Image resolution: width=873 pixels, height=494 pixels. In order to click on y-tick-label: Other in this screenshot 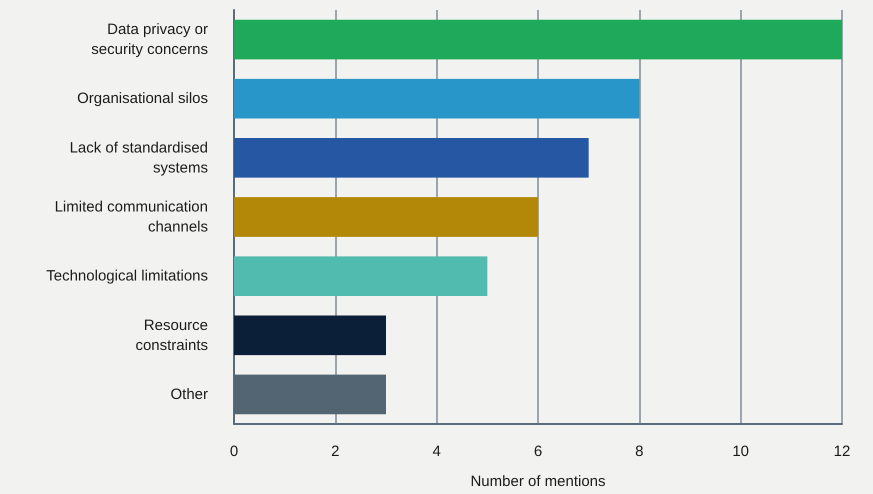, I will do `click(189, 394)`.